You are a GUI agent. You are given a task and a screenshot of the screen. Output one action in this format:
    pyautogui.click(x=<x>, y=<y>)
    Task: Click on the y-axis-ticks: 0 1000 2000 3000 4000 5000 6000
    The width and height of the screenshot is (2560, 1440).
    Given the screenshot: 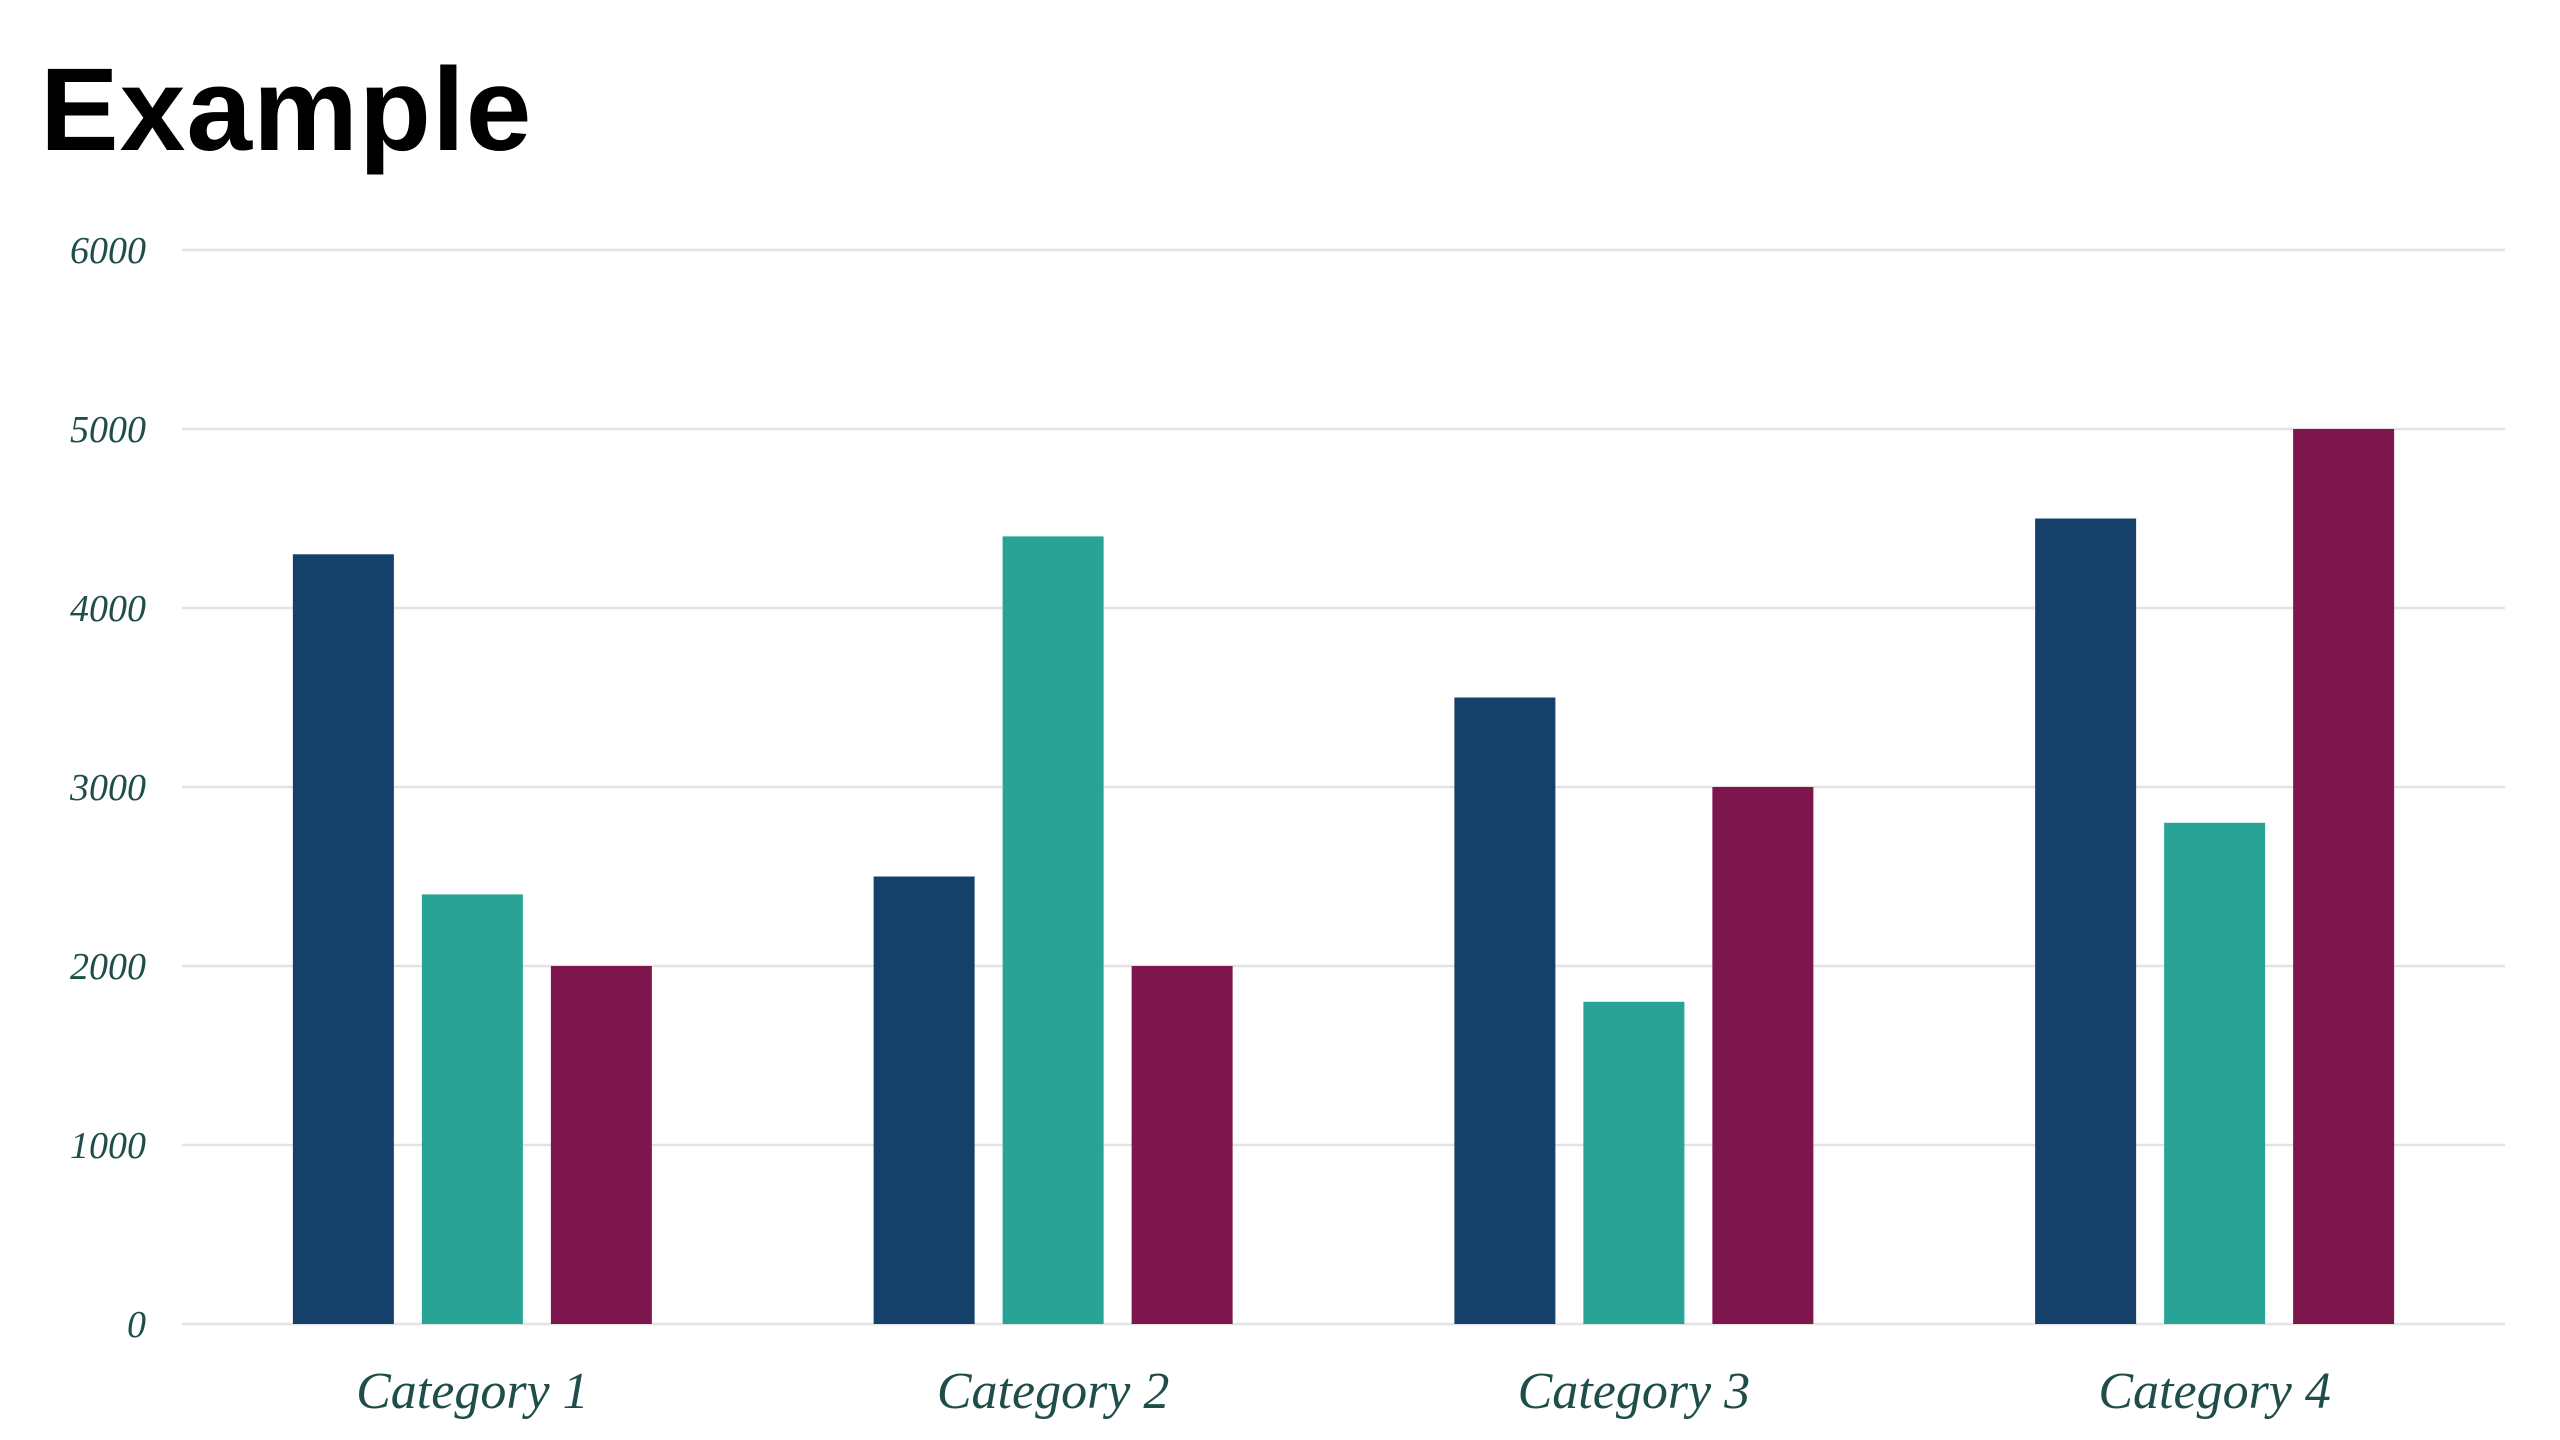 What is the action you would take?
    pyautogui.click(x=107, y=788)
    